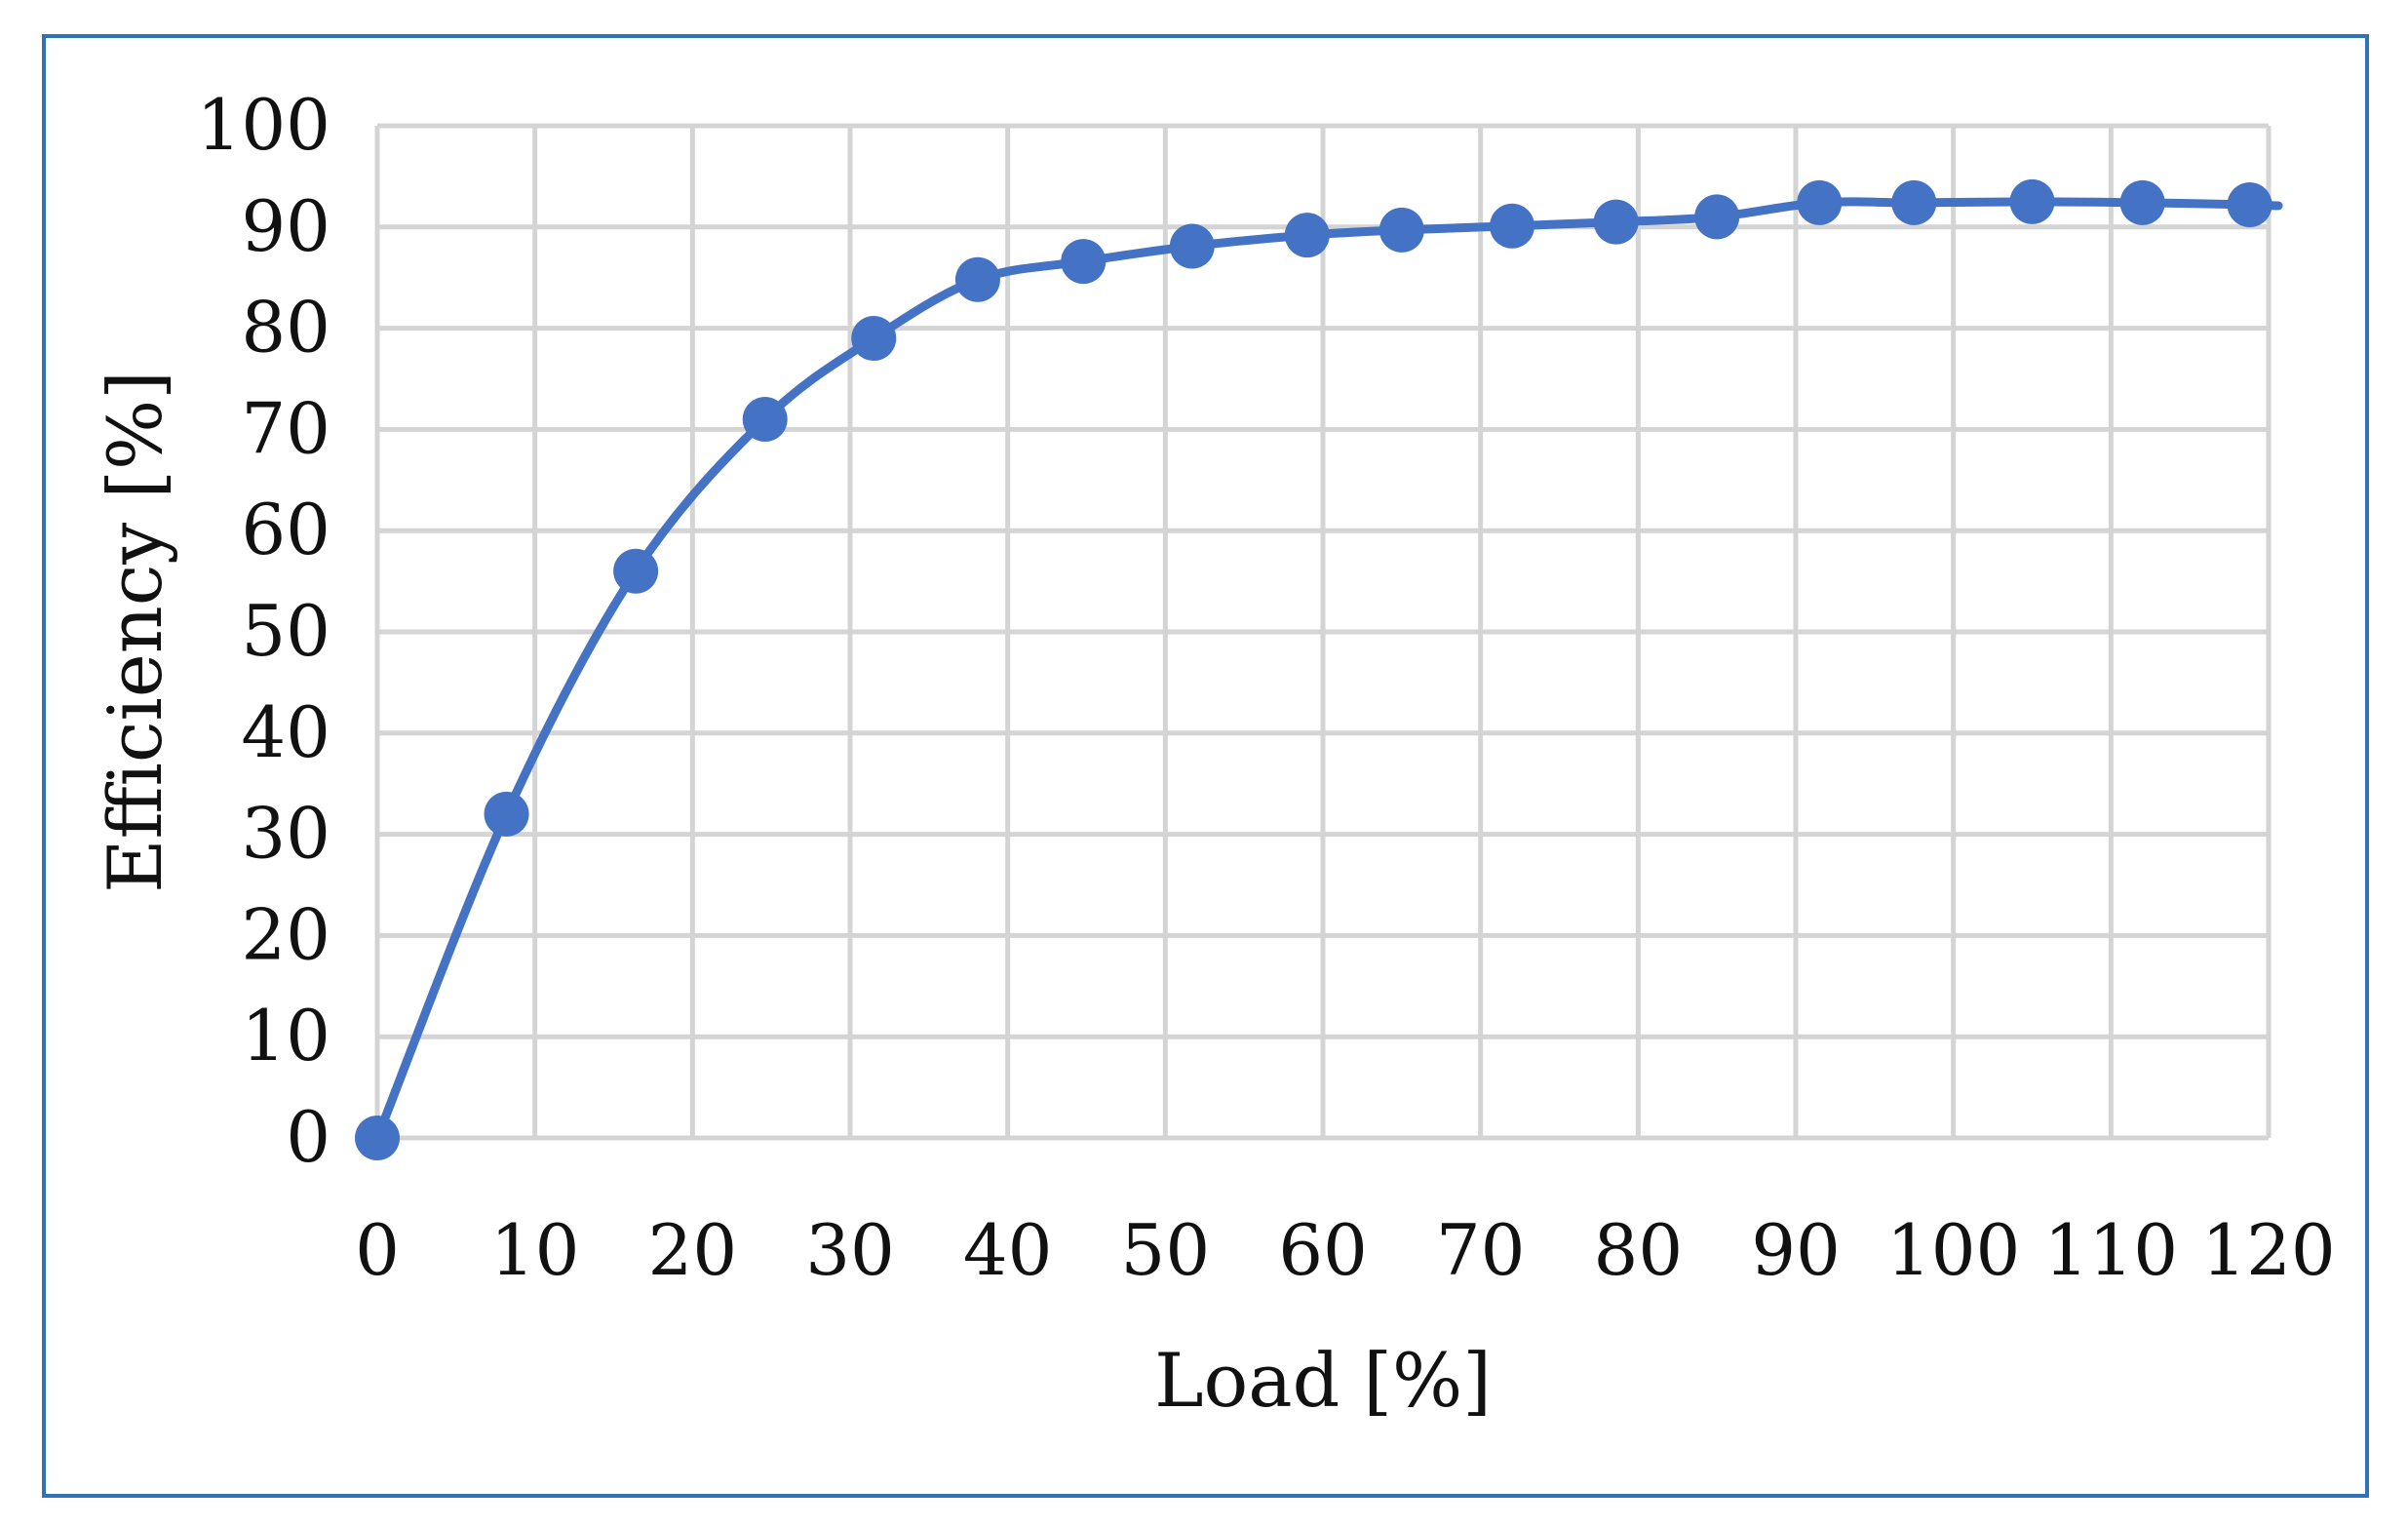  What do you see at coordinates (850, 1250) in the screenshot?
I see `x-tick-label: 30` at bounding box center [850, 1250].